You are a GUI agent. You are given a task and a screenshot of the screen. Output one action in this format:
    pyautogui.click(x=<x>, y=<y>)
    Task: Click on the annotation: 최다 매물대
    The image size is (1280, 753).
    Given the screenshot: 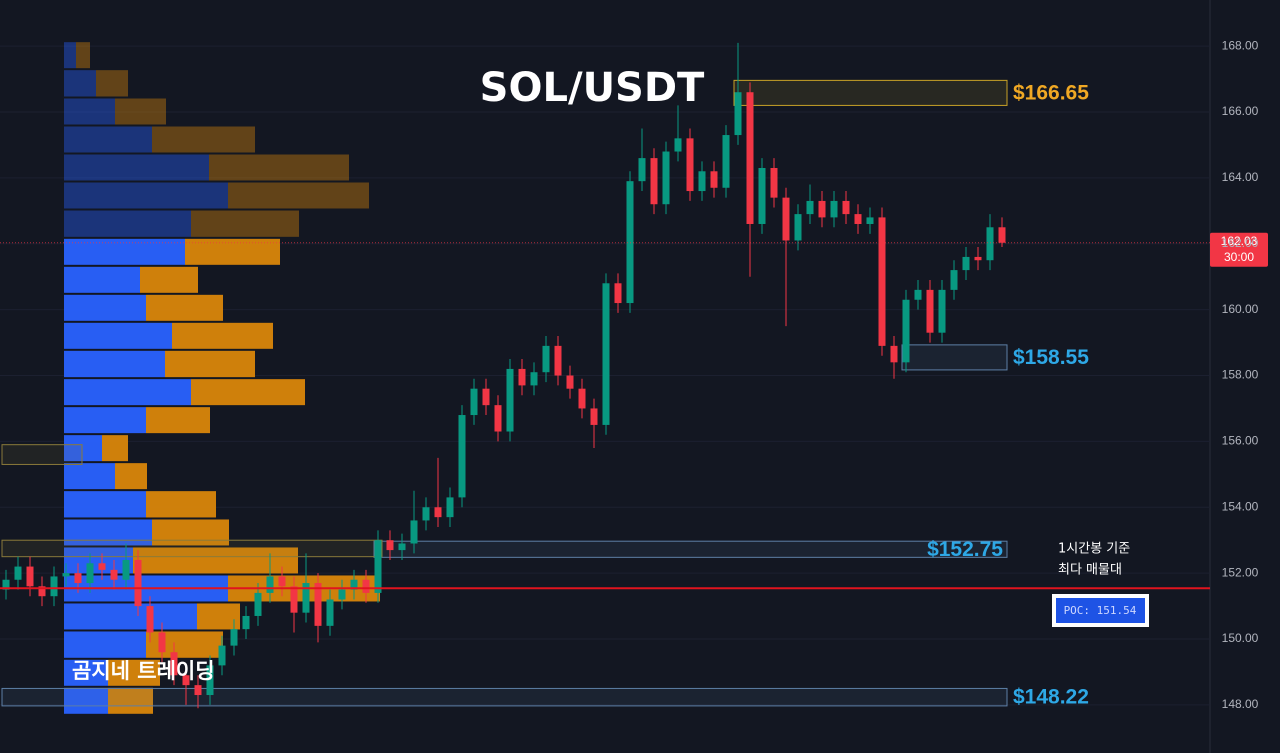 What is the action you would take?
    pyautogui.click(x=1090, y=570)
    